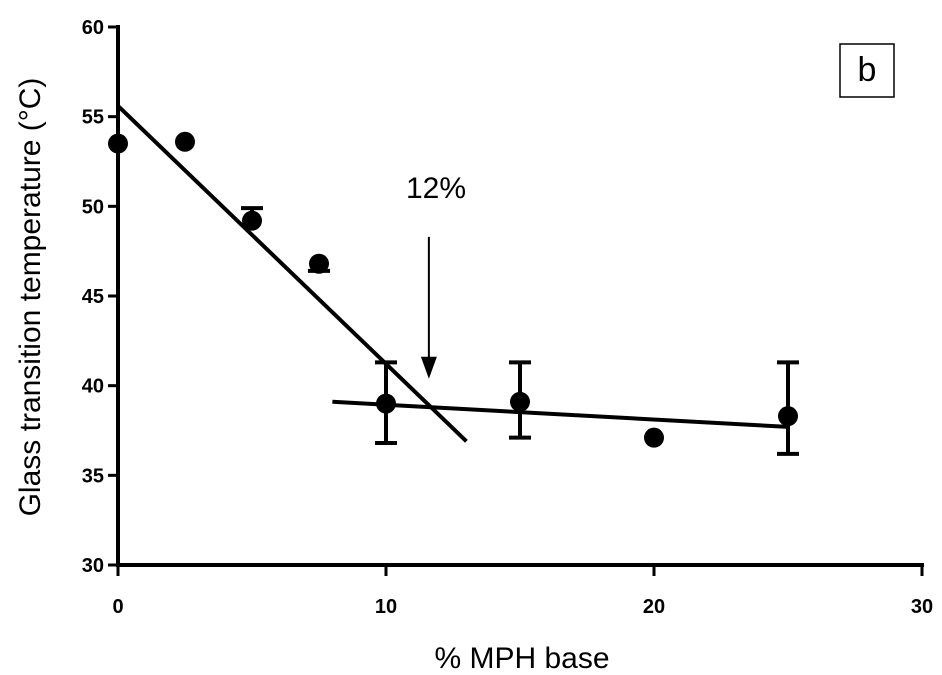 The height and width of the screenshot is (675, 942). What do you see at coordinates (93, 28) in the screenshot?
I see `y-tick-label: 60` at bounding box center [93, 28].